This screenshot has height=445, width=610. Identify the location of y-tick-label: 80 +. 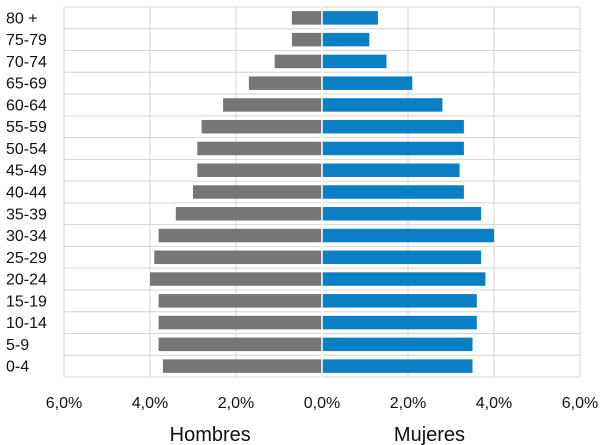
(22, 18).